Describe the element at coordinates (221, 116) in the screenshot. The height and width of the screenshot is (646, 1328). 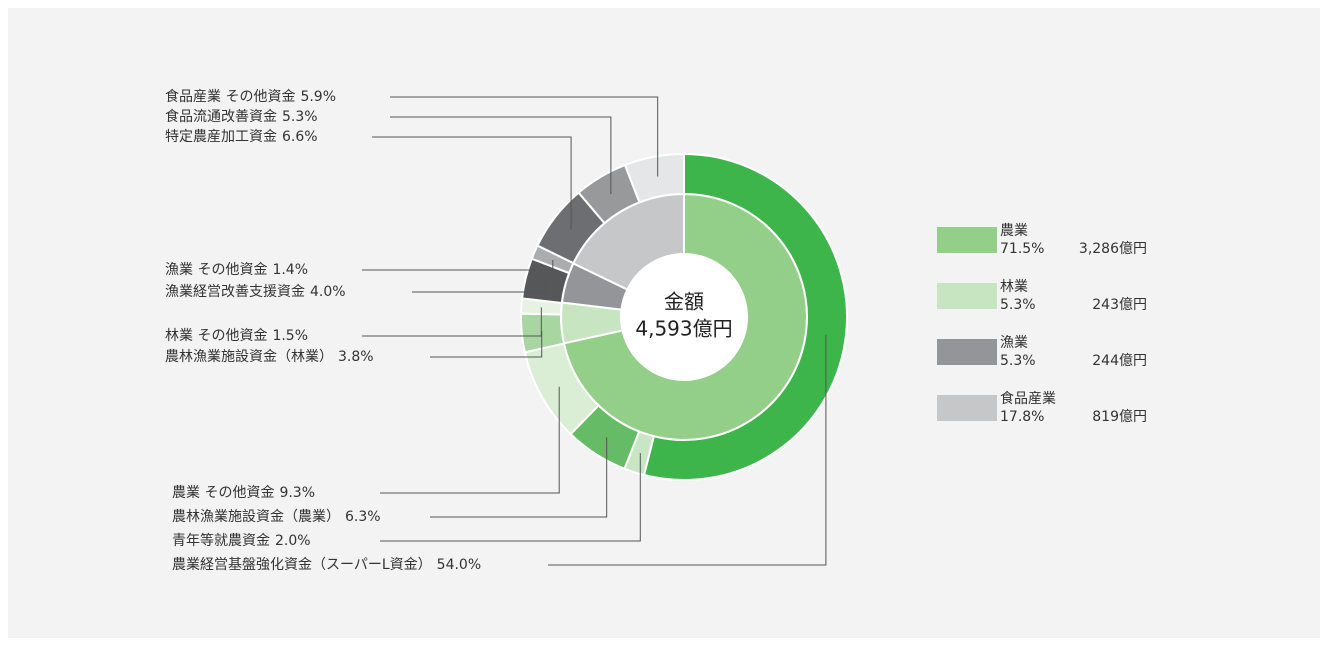
I see `segment-name: 食品流通改善資金` at that location.